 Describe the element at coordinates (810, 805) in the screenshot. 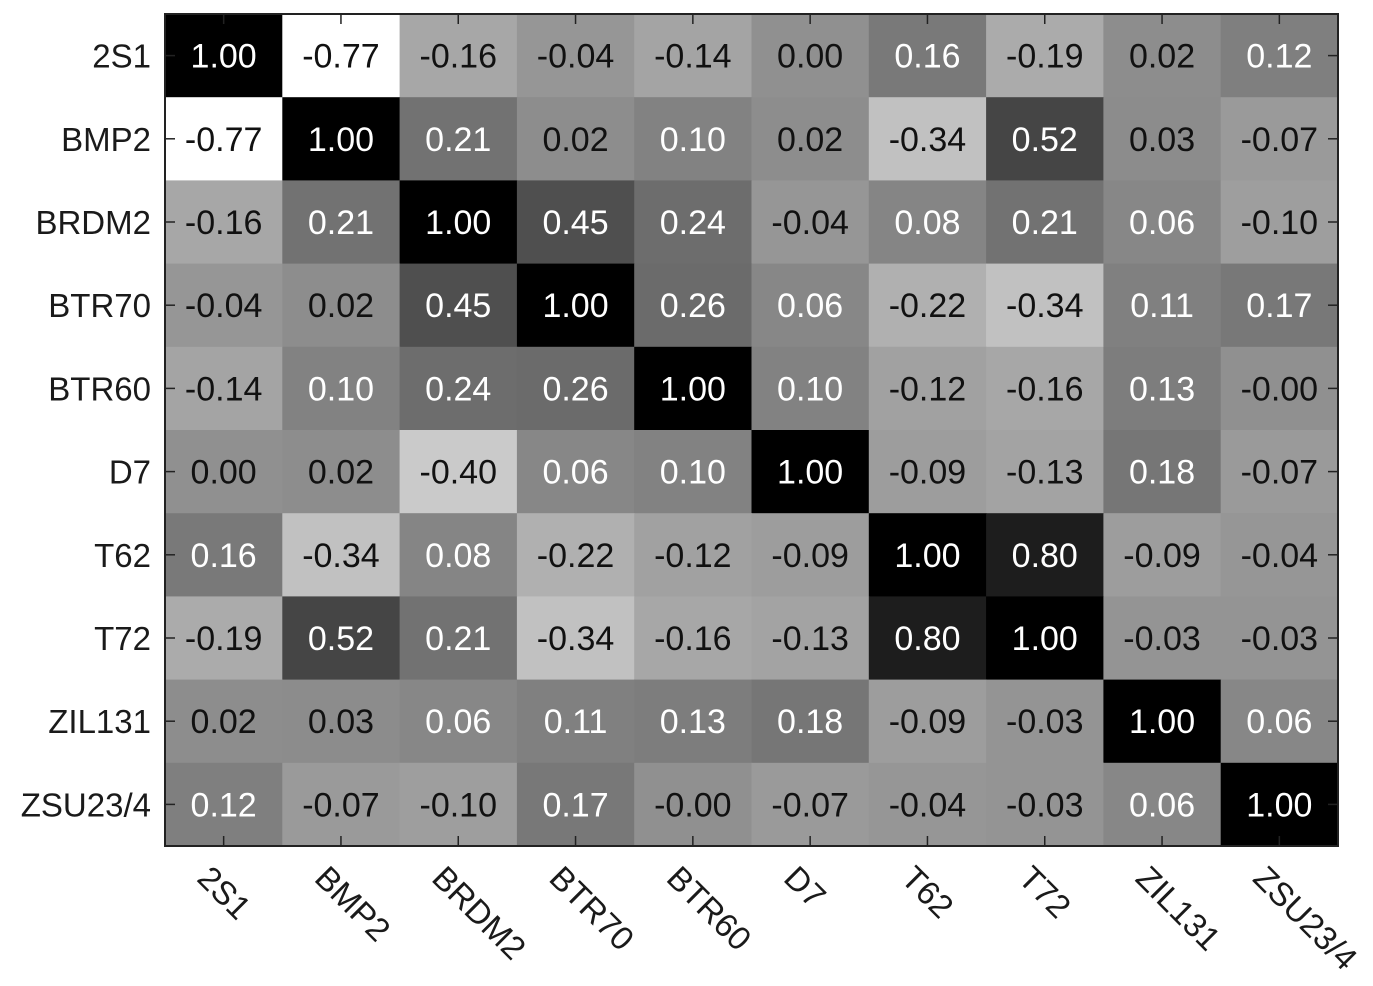

I see `cell-value-label: -0.07` at that location.